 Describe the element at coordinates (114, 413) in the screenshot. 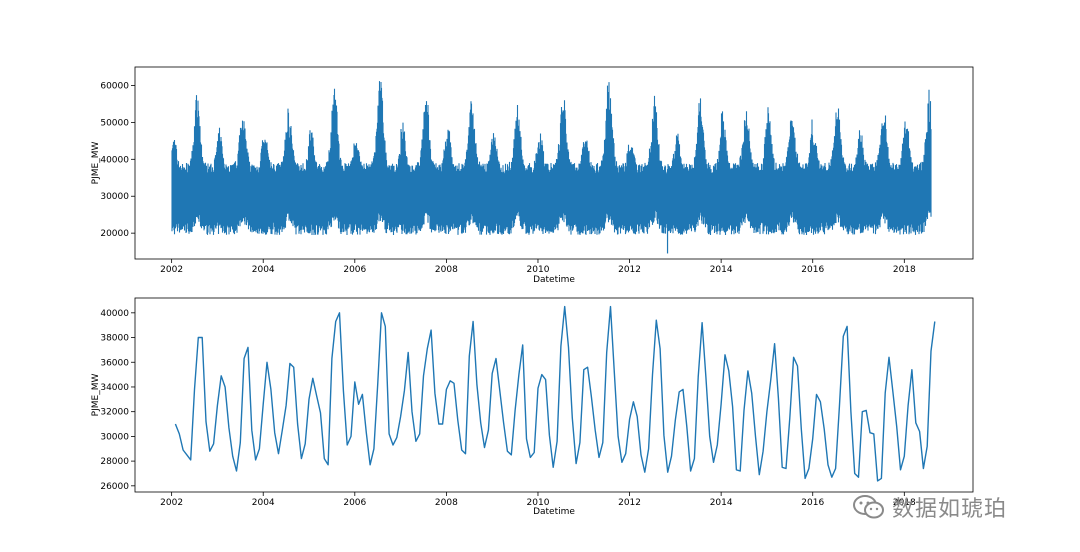

I see `y-tick-label: 32000` at that location.